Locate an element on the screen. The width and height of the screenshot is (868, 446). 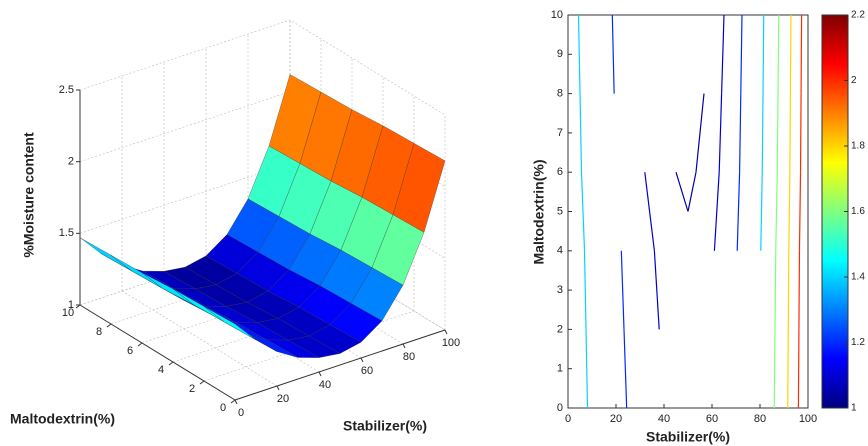
z-tick-label: 1.5 is located at coordinates (66, 233).